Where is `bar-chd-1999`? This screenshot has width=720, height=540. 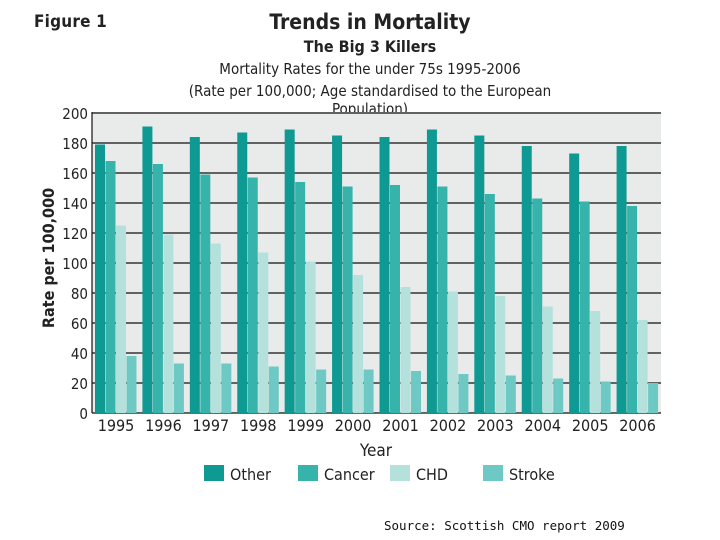 bar-chd-1999 is located at coordinates (310, 337).